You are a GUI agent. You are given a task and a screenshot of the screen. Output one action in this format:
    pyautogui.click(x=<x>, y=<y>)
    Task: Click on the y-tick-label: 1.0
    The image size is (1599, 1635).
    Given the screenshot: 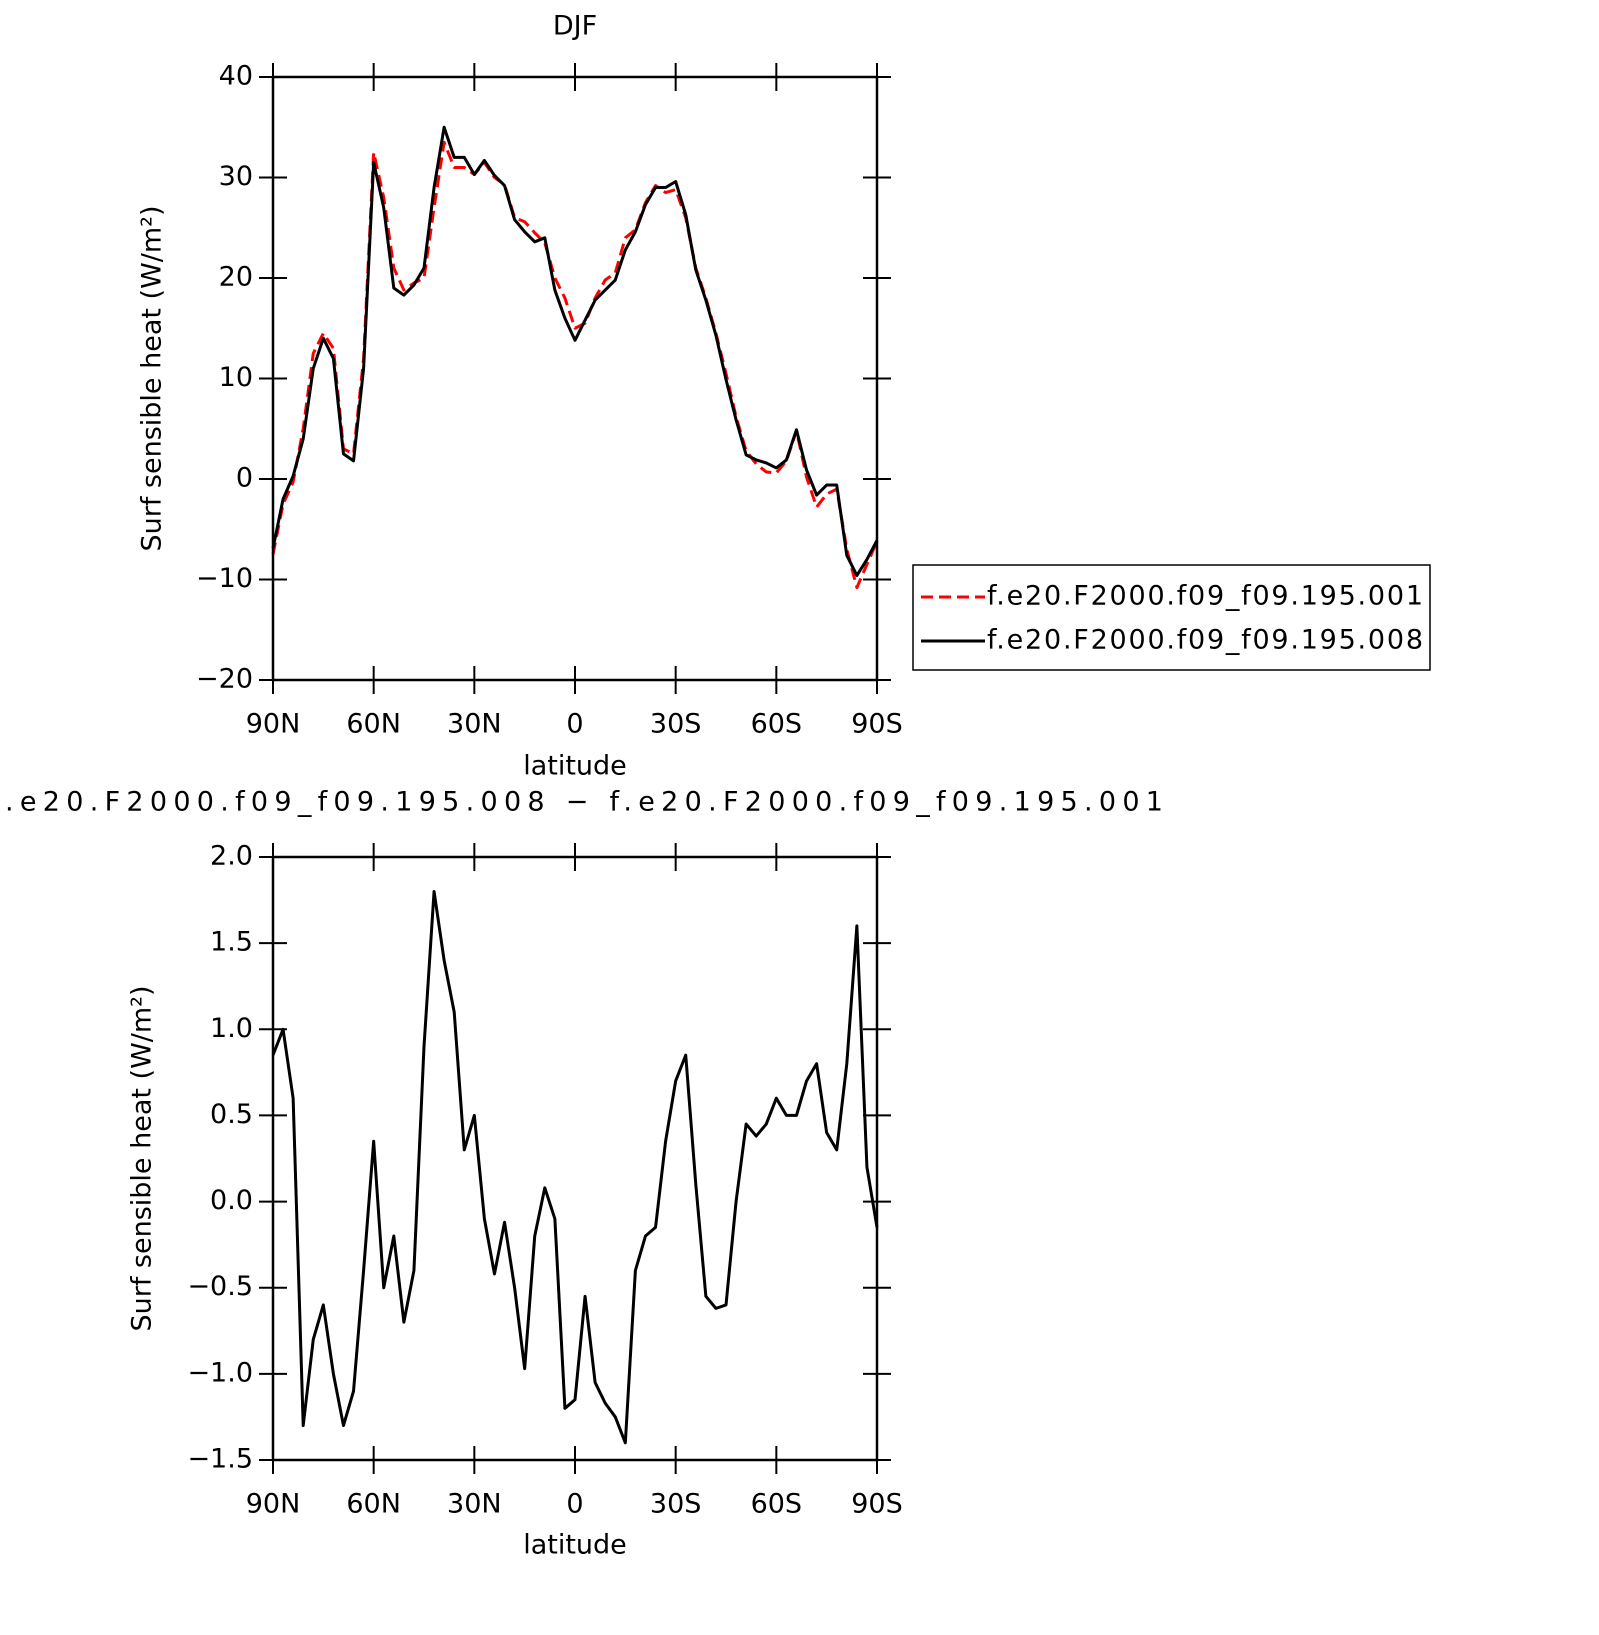 What is the action you would take?
    pyautogui.click(x=231, y=1028)
    